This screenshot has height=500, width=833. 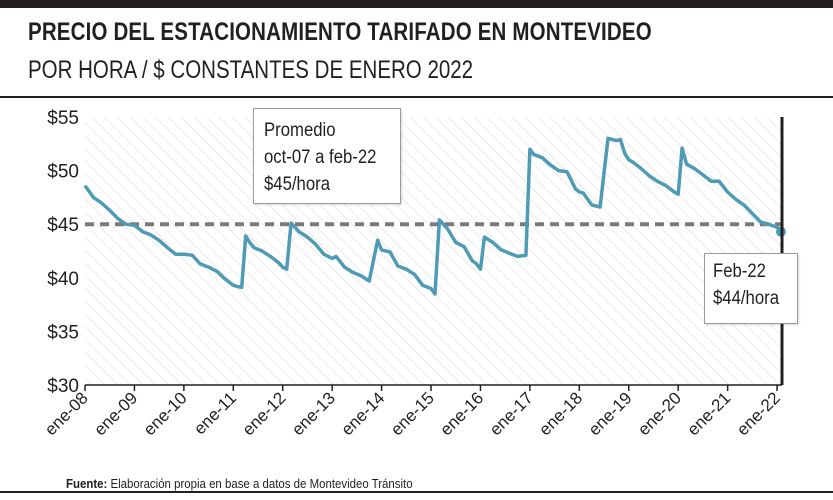 I want to click on x-tick-label: ene-09, so click(x=115, y=413).